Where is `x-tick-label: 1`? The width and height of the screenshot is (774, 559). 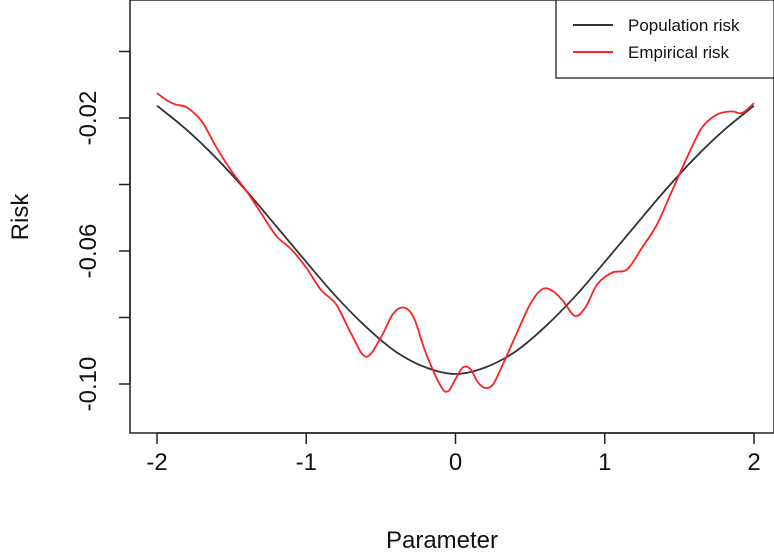
x-tick-label: 1 is located at coordinates (604, 462).